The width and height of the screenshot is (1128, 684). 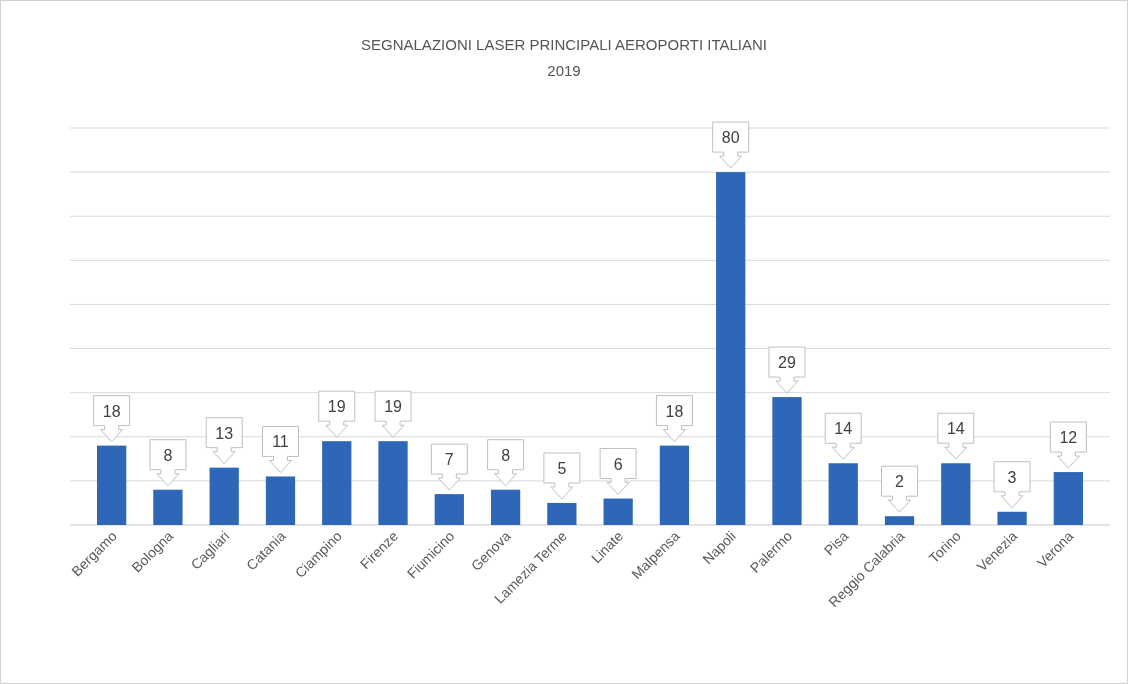 I want to click on chart-subtitle: 2019, so click(x=564, y=70).